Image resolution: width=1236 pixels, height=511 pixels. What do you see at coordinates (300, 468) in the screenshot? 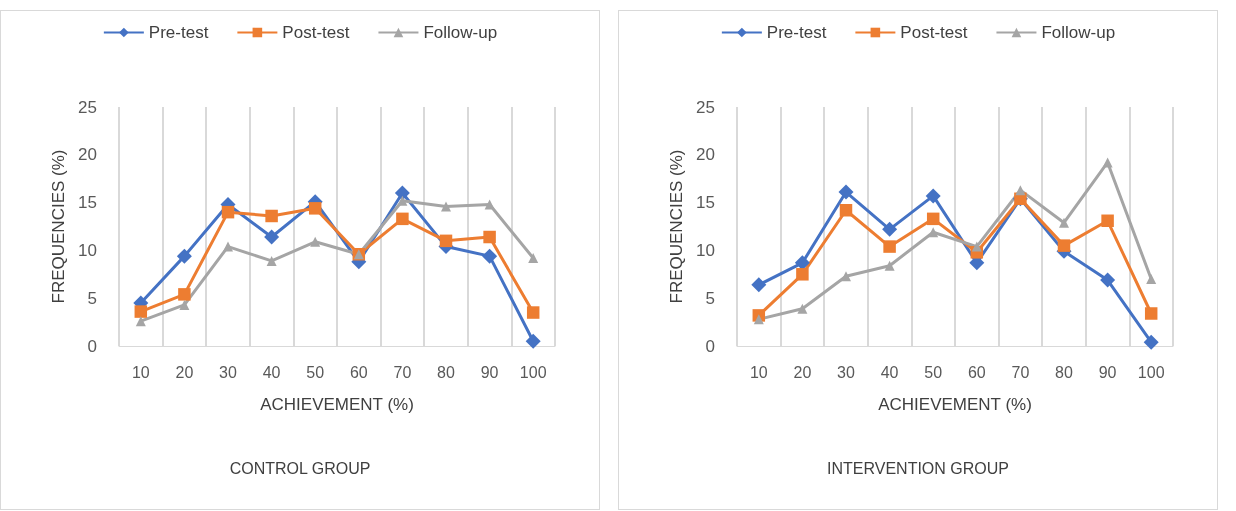
I see `text: CONTROL GROUP` at bounding box center [300, 468].